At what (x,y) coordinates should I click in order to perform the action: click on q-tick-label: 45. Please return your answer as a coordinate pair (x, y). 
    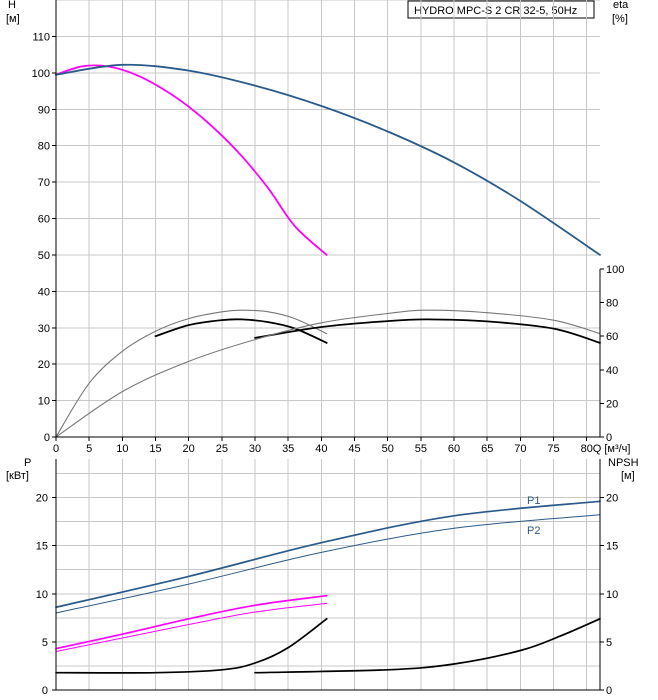
    Looking at the image, I should click on (354, 449).